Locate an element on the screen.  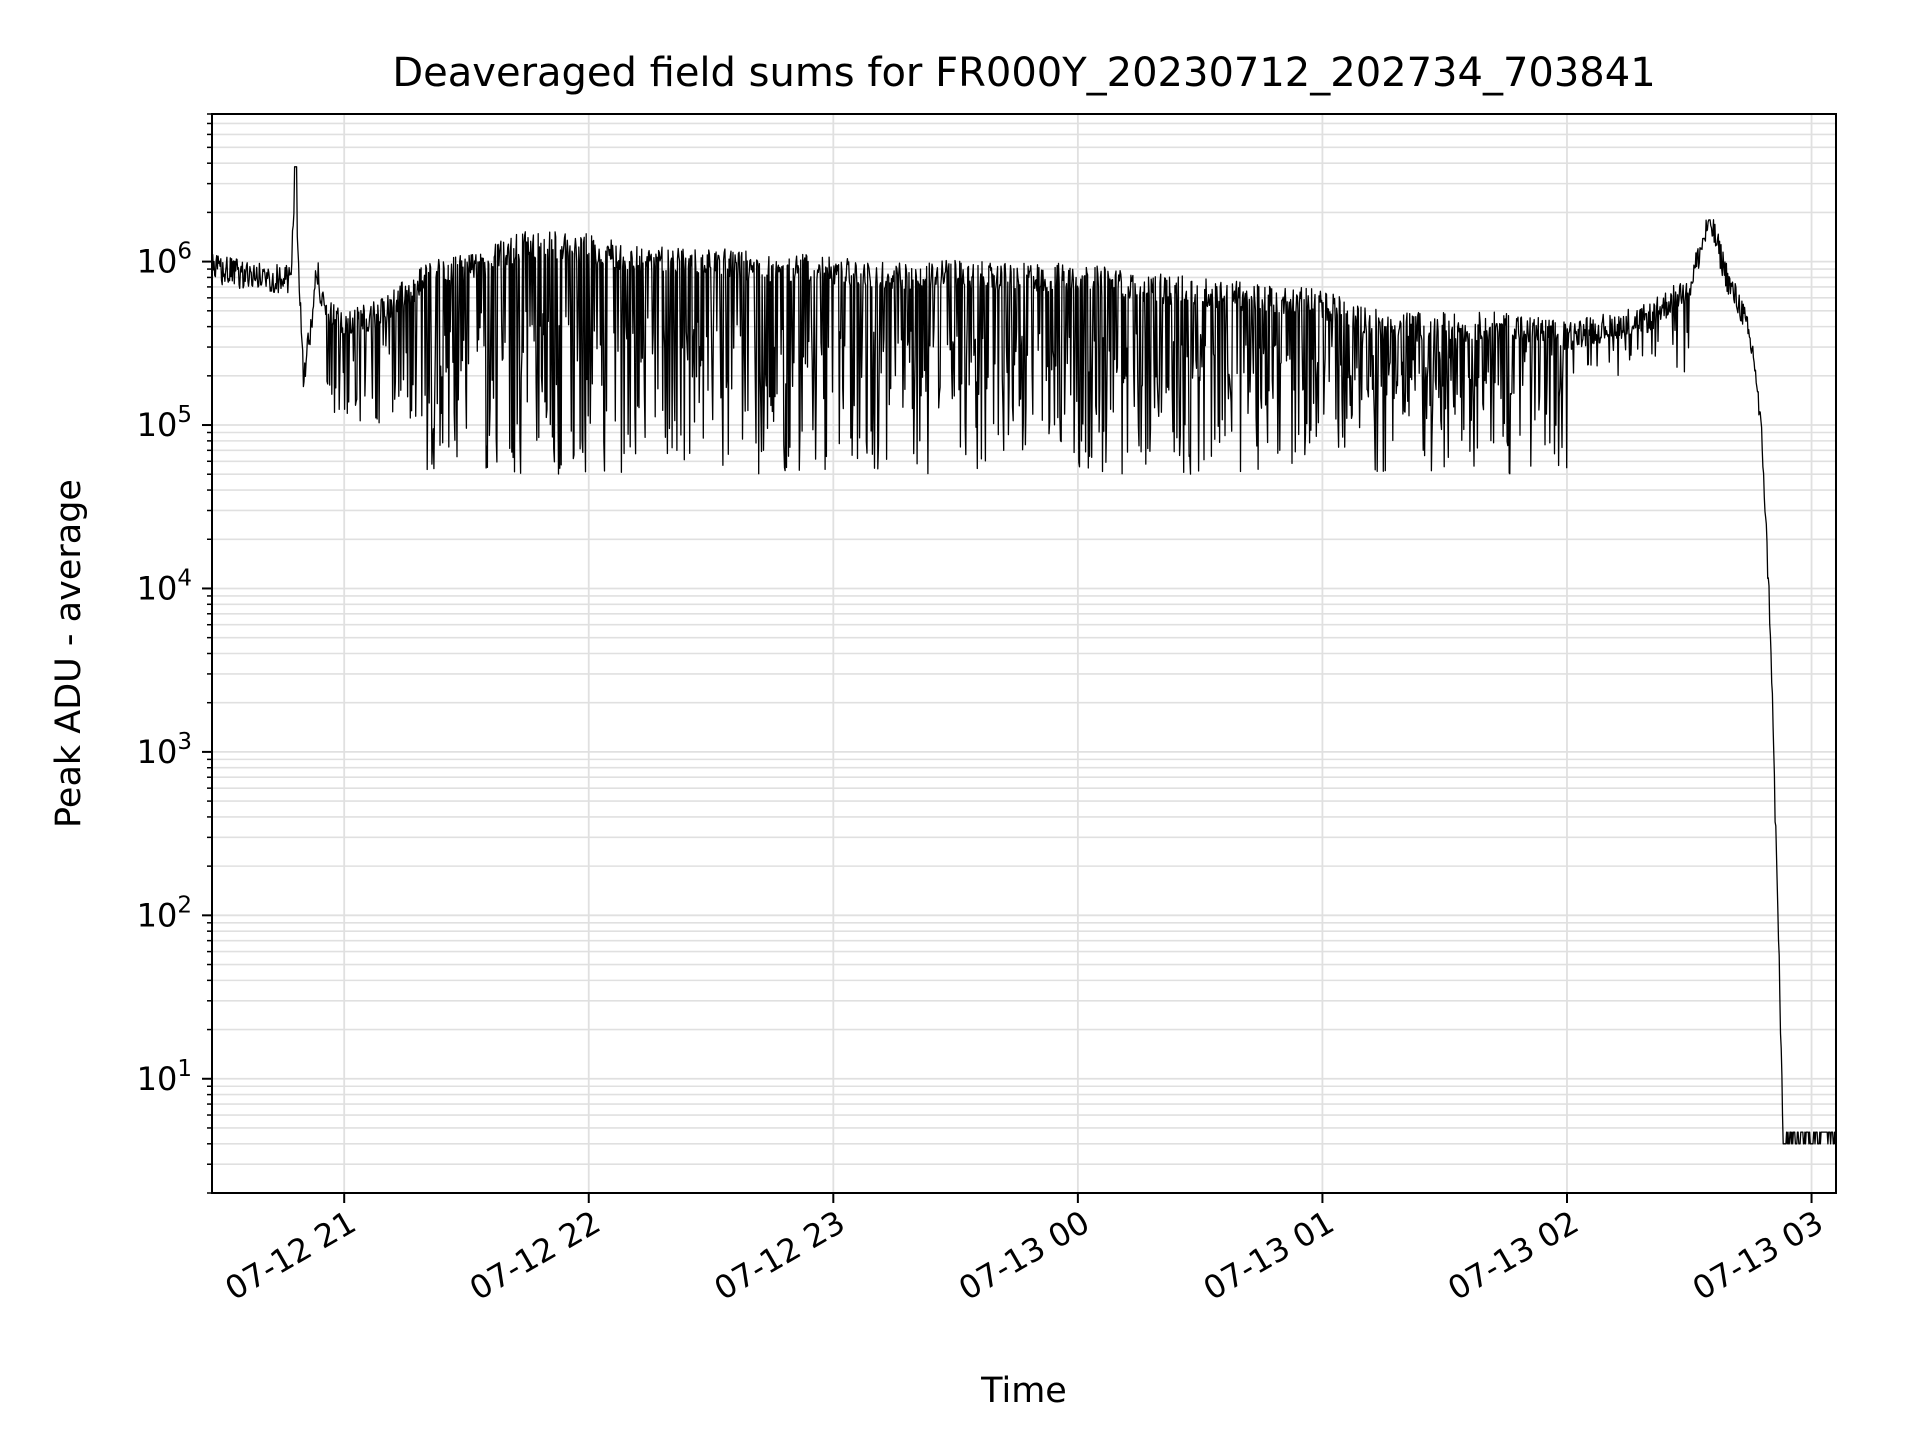
y-tick-label: 10⁶ is located at coordinates (164, 260).